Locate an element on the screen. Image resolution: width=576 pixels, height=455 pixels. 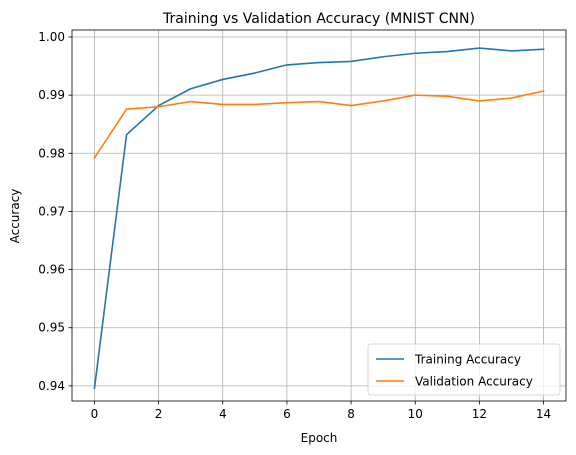
x-tick-label: 4 is located at coordinates (223, 414).